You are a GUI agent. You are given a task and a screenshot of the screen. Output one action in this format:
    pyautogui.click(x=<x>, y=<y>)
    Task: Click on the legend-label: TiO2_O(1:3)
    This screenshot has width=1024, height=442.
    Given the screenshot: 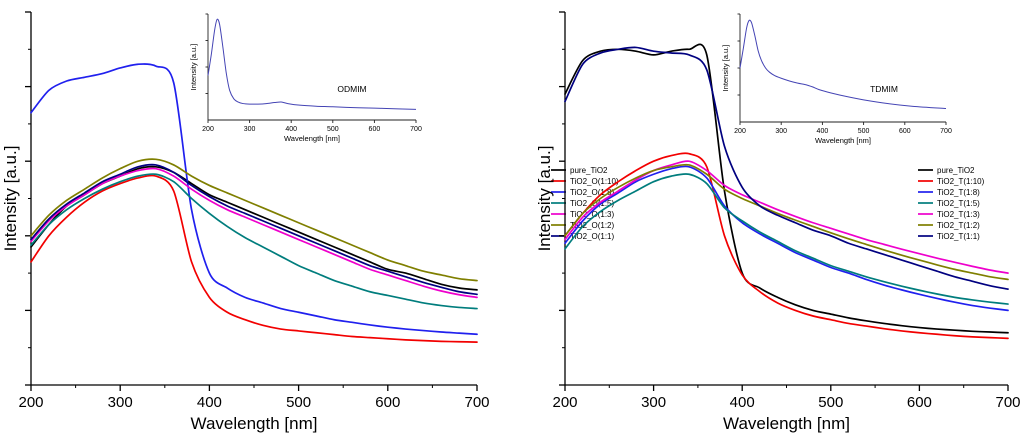 What is the action you would take?
    pyautogui.click(x=592, y=214)
    